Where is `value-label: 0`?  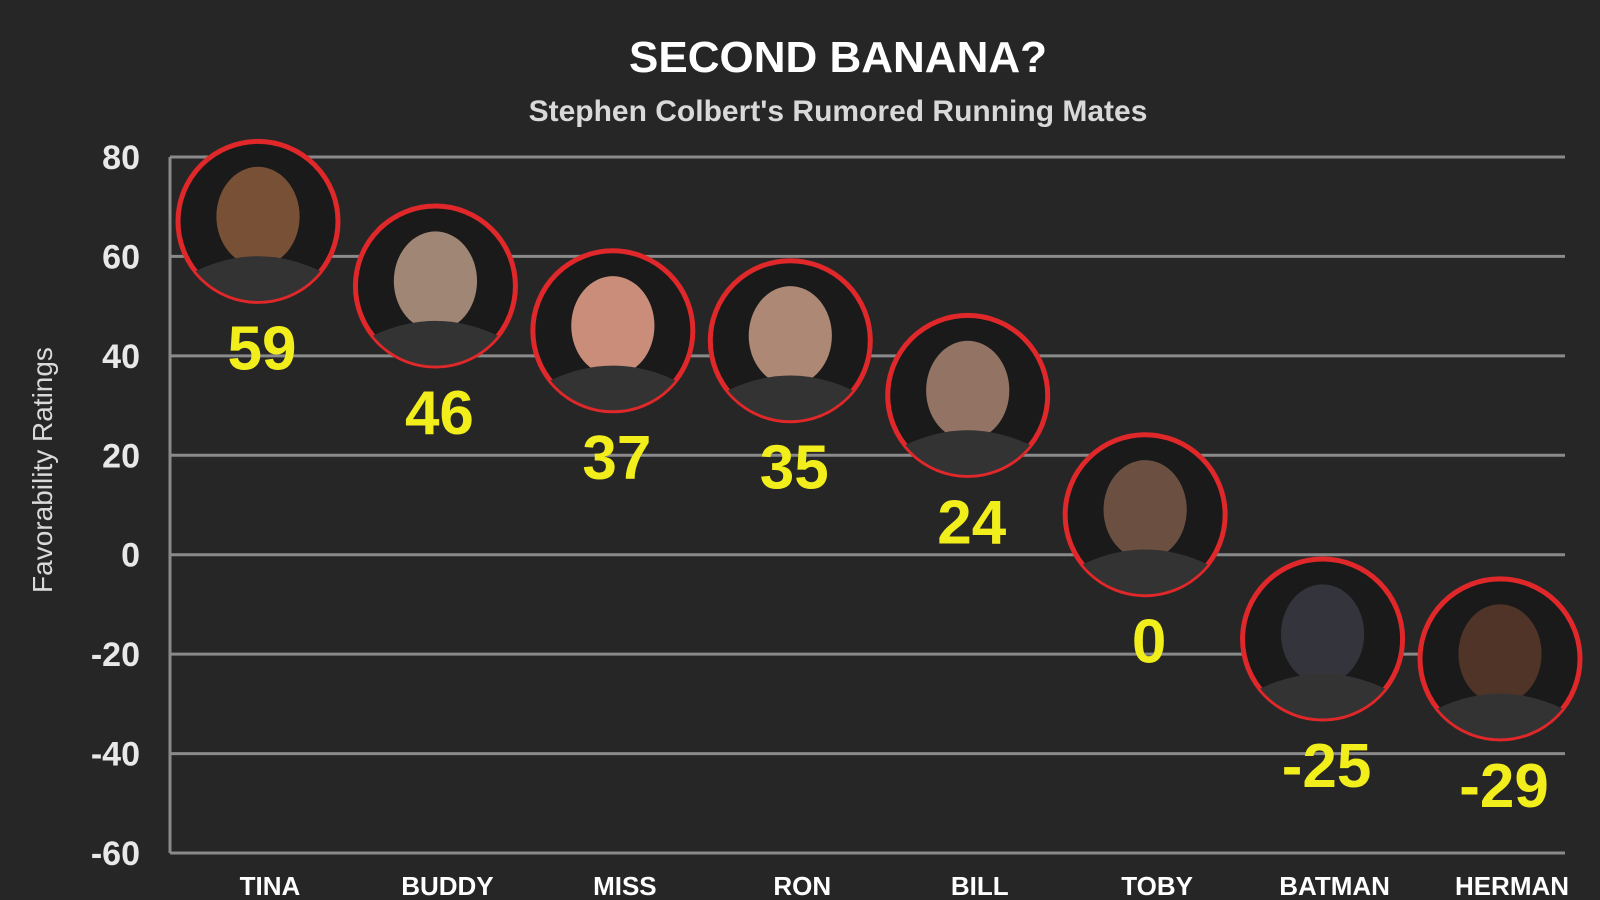 value-label: 0 is located at coordinates (1149, 642).